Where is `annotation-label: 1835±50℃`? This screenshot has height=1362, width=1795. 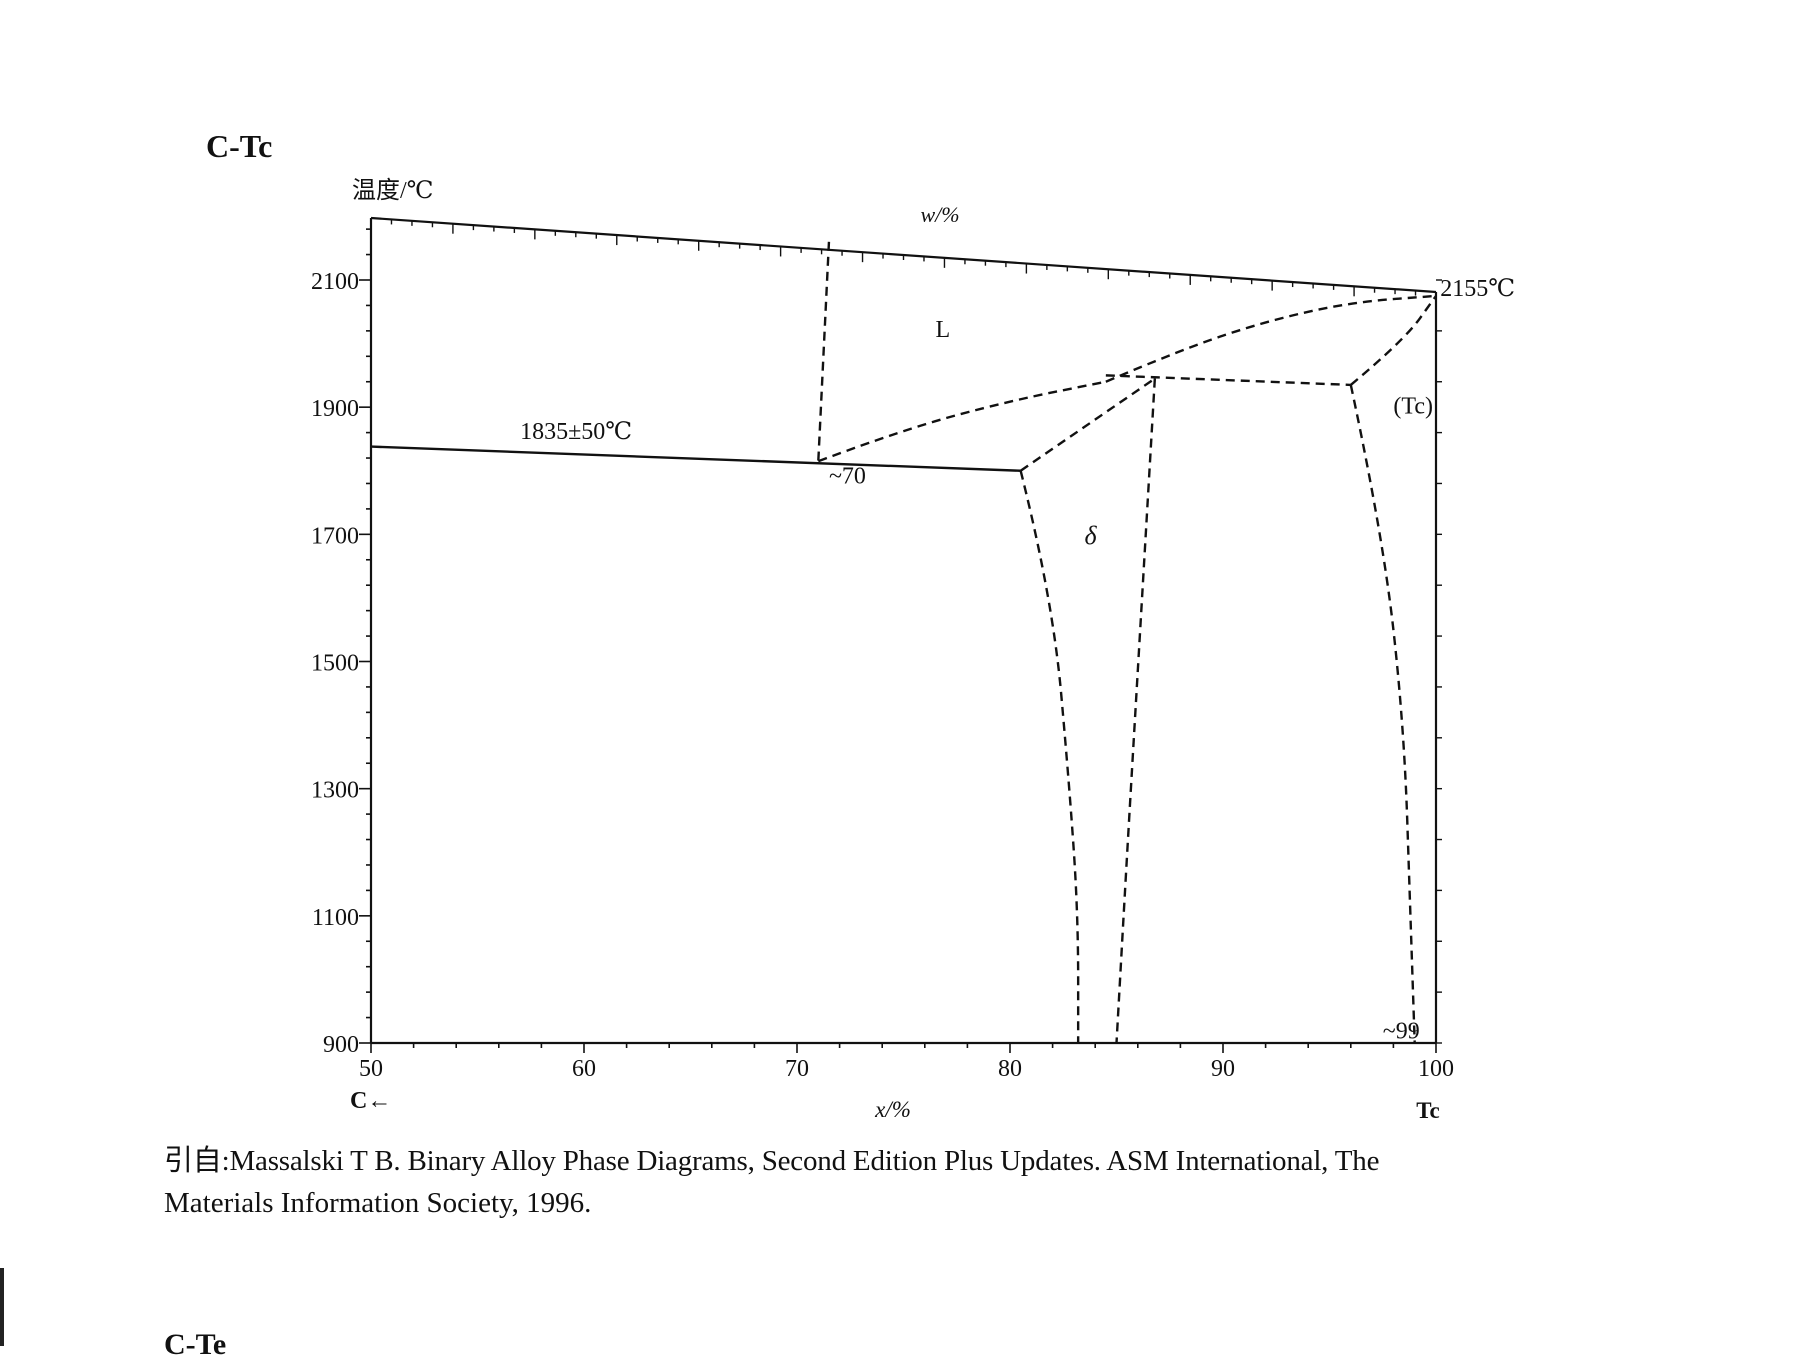 annotation-label: 1835±50℃ is located at coordinates (576, 432).